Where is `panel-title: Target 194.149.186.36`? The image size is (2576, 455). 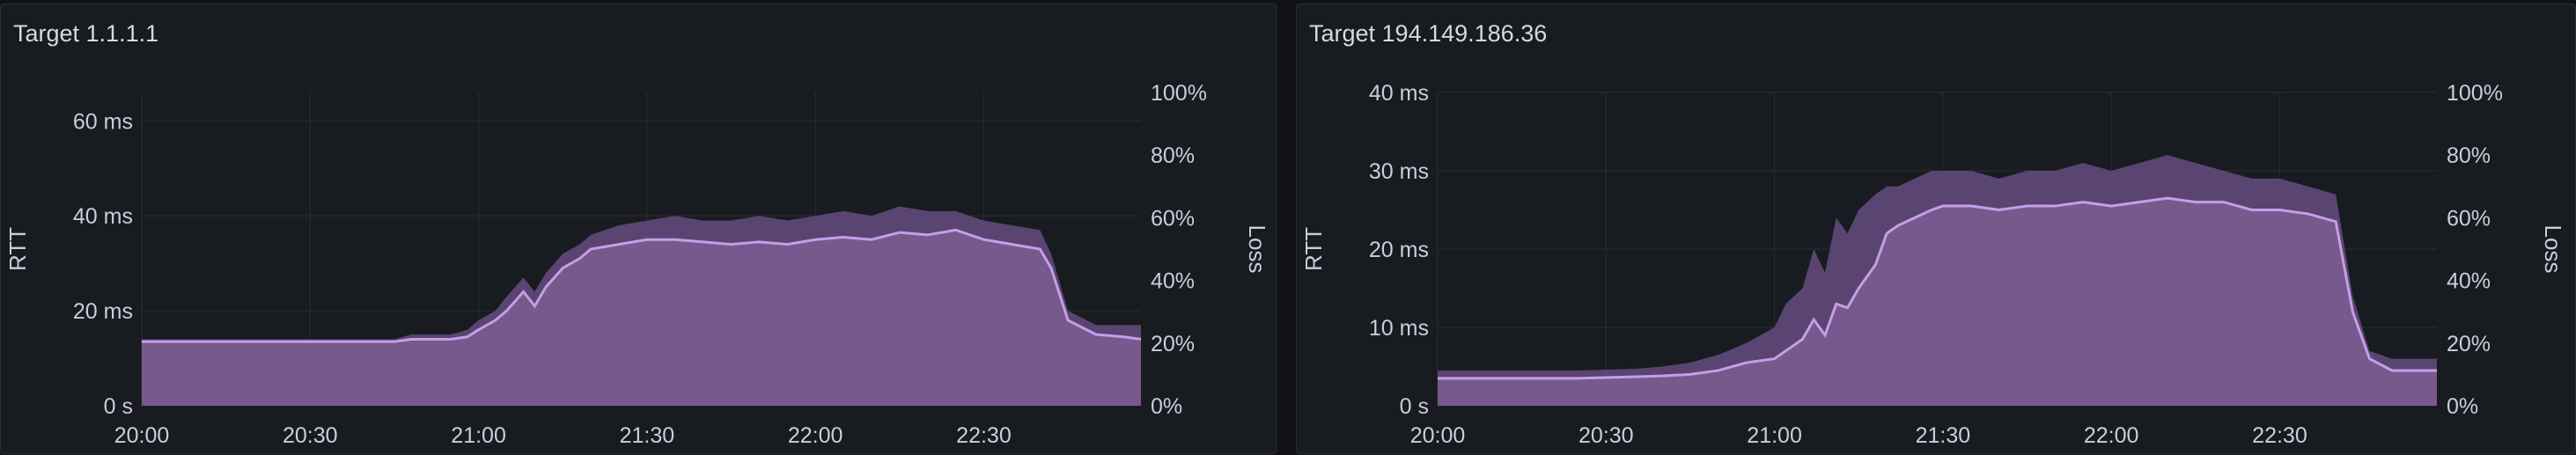 panel-title: Target 194.149.186.36 is located at coordinates (1428, 33).